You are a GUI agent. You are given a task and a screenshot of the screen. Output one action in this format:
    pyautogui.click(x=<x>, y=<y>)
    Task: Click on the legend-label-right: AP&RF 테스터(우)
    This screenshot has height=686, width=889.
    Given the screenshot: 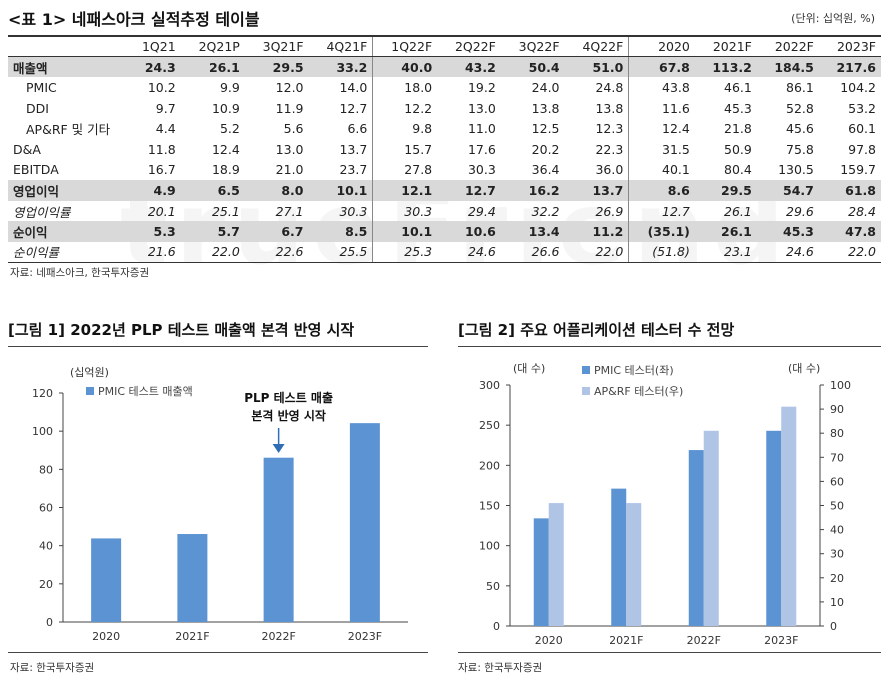 What is the action you would take?
    pyautogui.click(x=638, y=391)
    